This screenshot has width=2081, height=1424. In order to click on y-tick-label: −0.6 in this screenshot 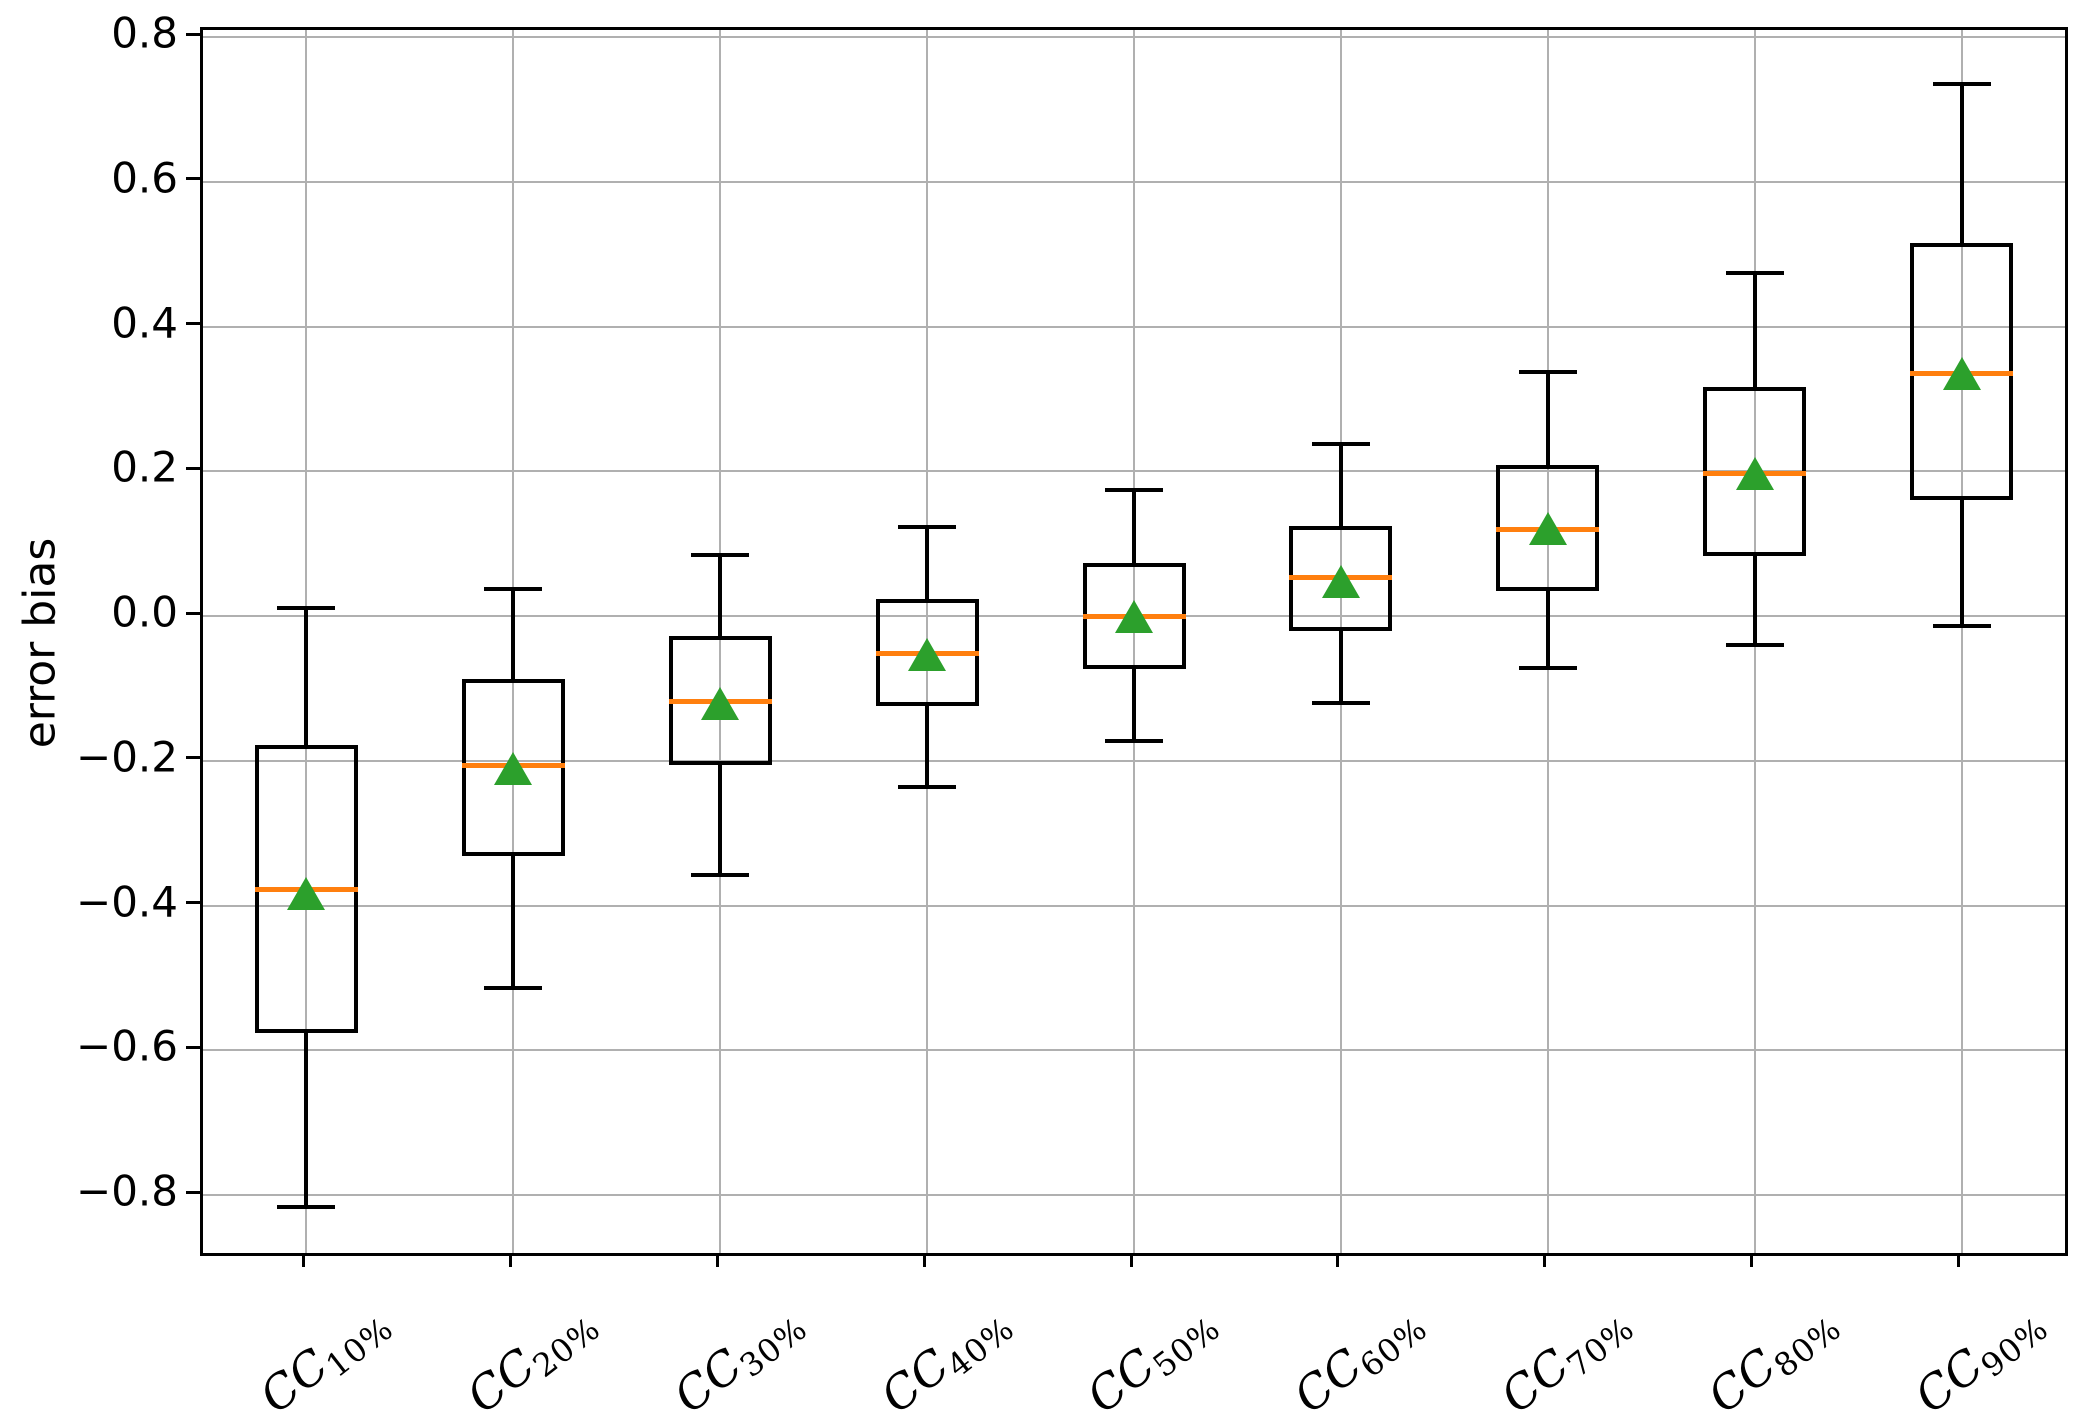, I will do `click(127, 1046)`.